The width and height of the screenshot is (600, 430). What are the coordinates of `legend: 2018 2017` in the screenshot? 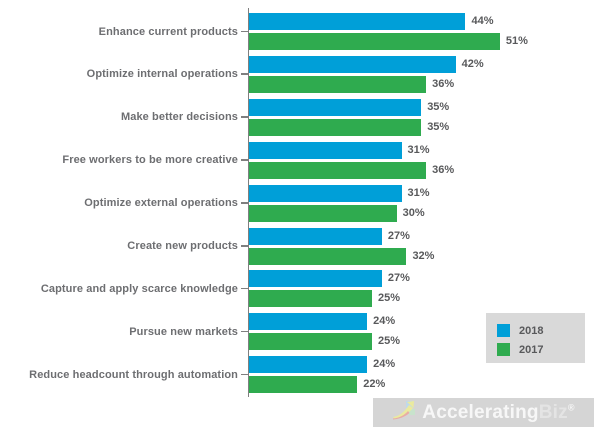 It's located at (535, 338).